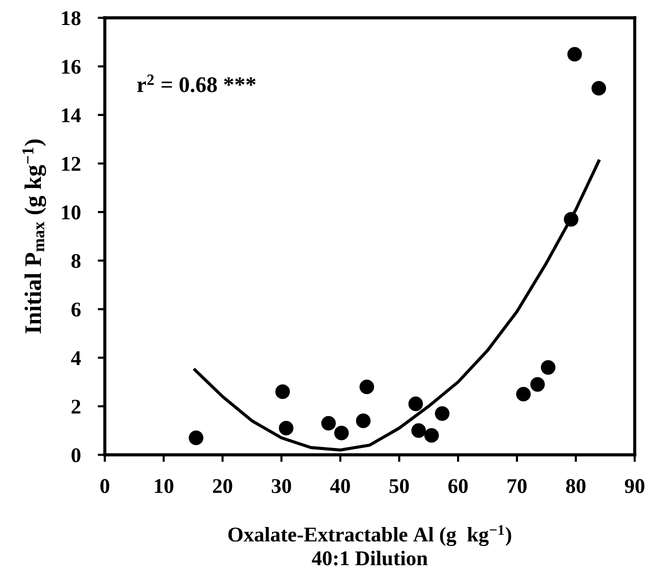  Describe the element at coordinates (576, 486) in the screenshot. I see `x-tick-label: 80` at that location.